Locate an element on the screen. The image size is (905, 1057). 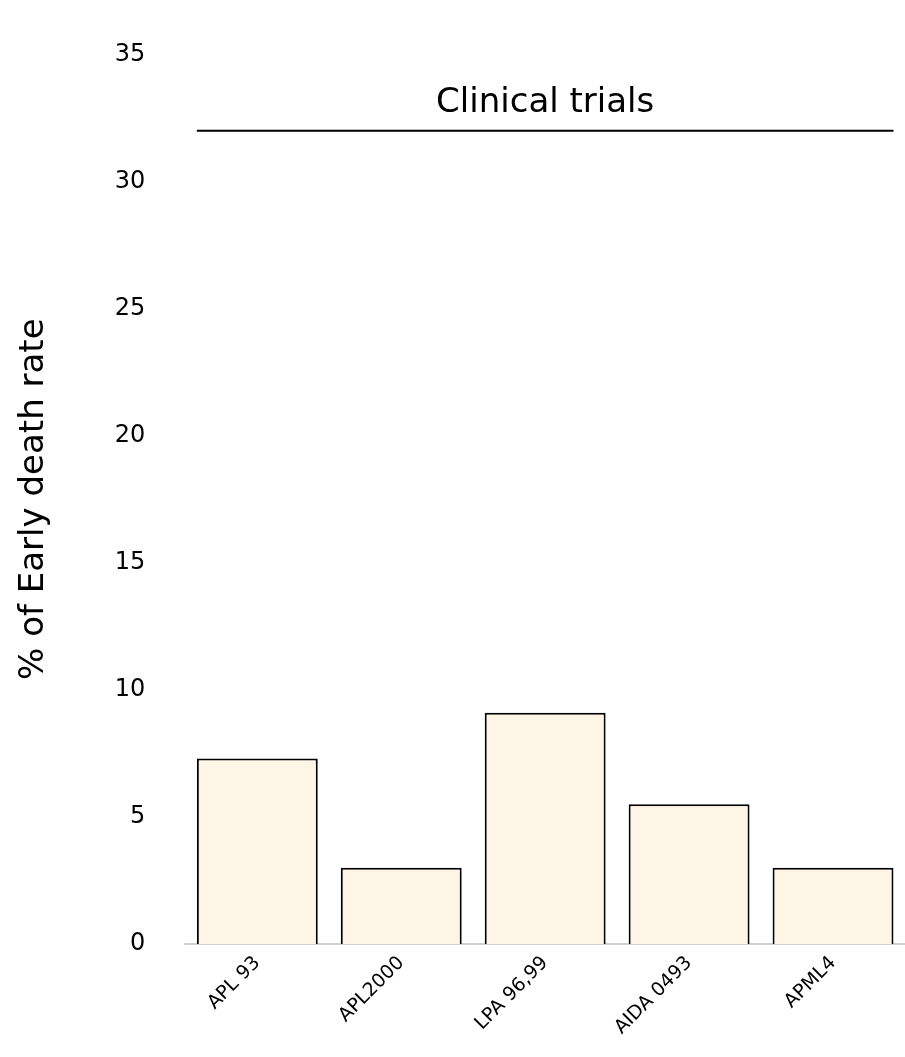
y-tick-label: 5 is located at coordinates (138, 815).